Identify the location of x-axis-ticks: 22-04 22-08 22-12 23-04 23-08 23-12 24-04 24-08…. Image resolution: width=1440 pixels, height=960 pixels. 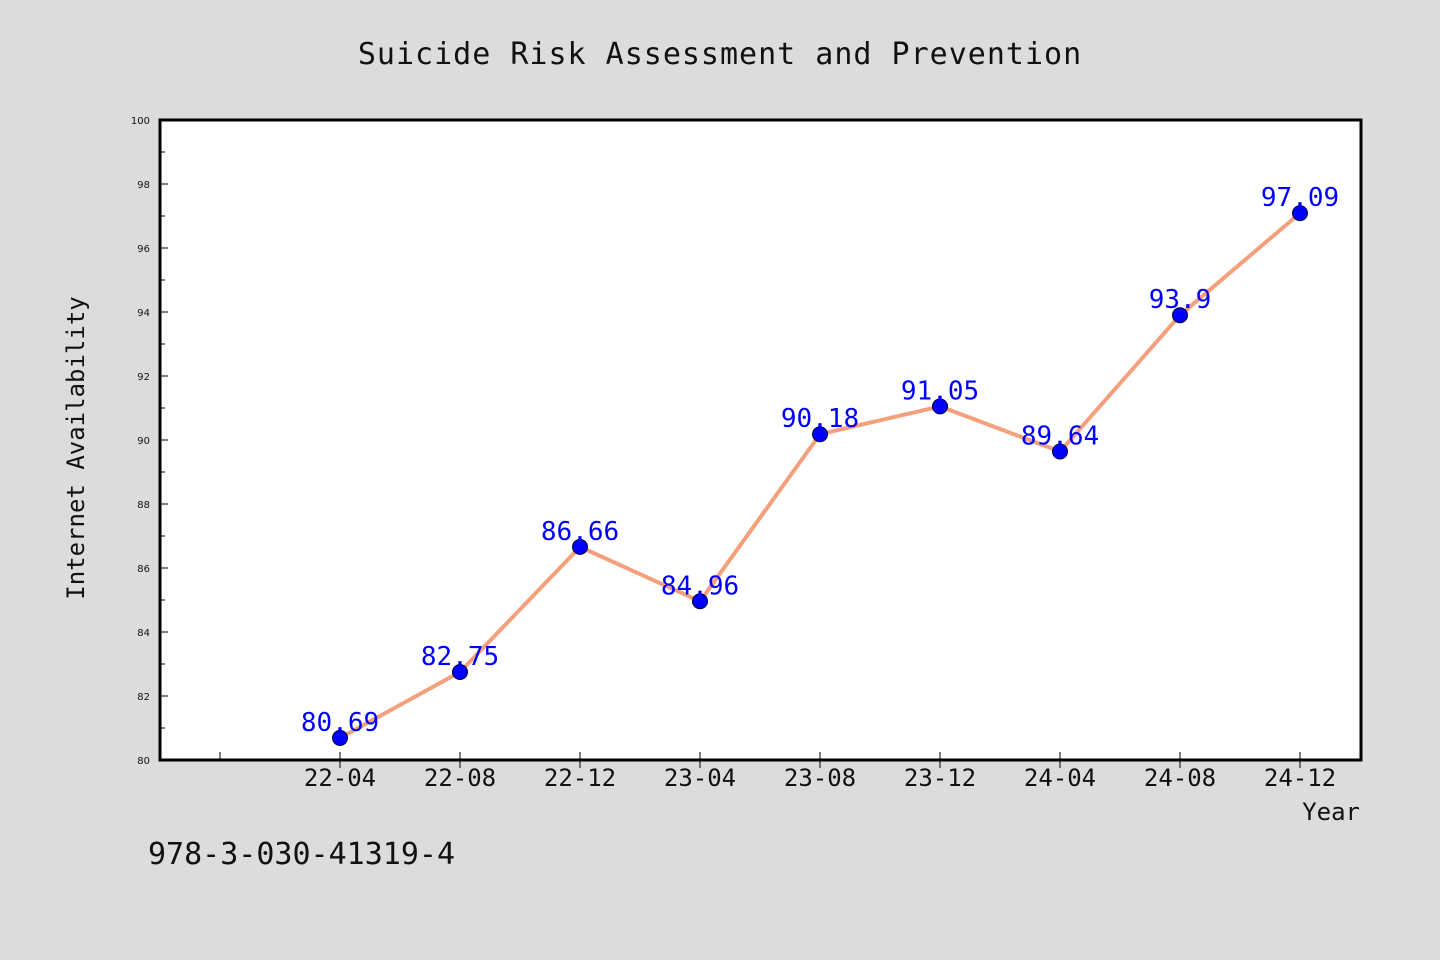
(777, 772).